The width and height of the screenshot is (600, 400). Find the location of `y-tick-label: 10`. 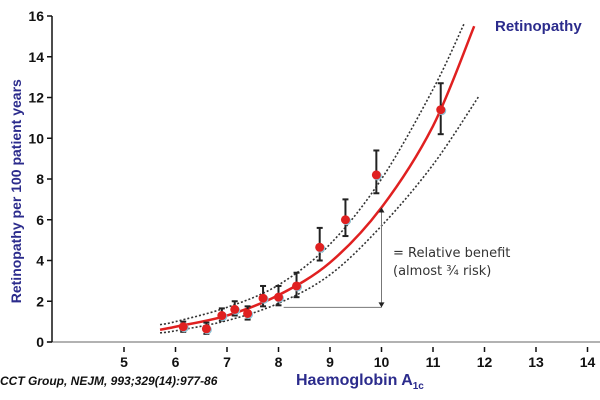

y-tick-label: 10 is located at coordinates (36, 138).